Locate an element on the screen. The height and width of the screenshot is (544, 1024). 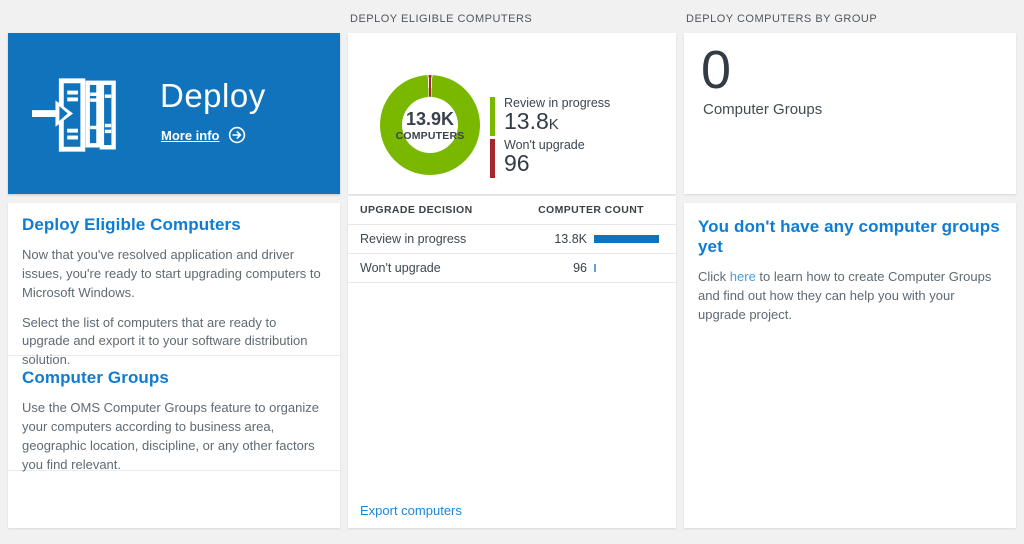
upgrade-decision-cell: Review in progress is located at coordinates (413, 239).